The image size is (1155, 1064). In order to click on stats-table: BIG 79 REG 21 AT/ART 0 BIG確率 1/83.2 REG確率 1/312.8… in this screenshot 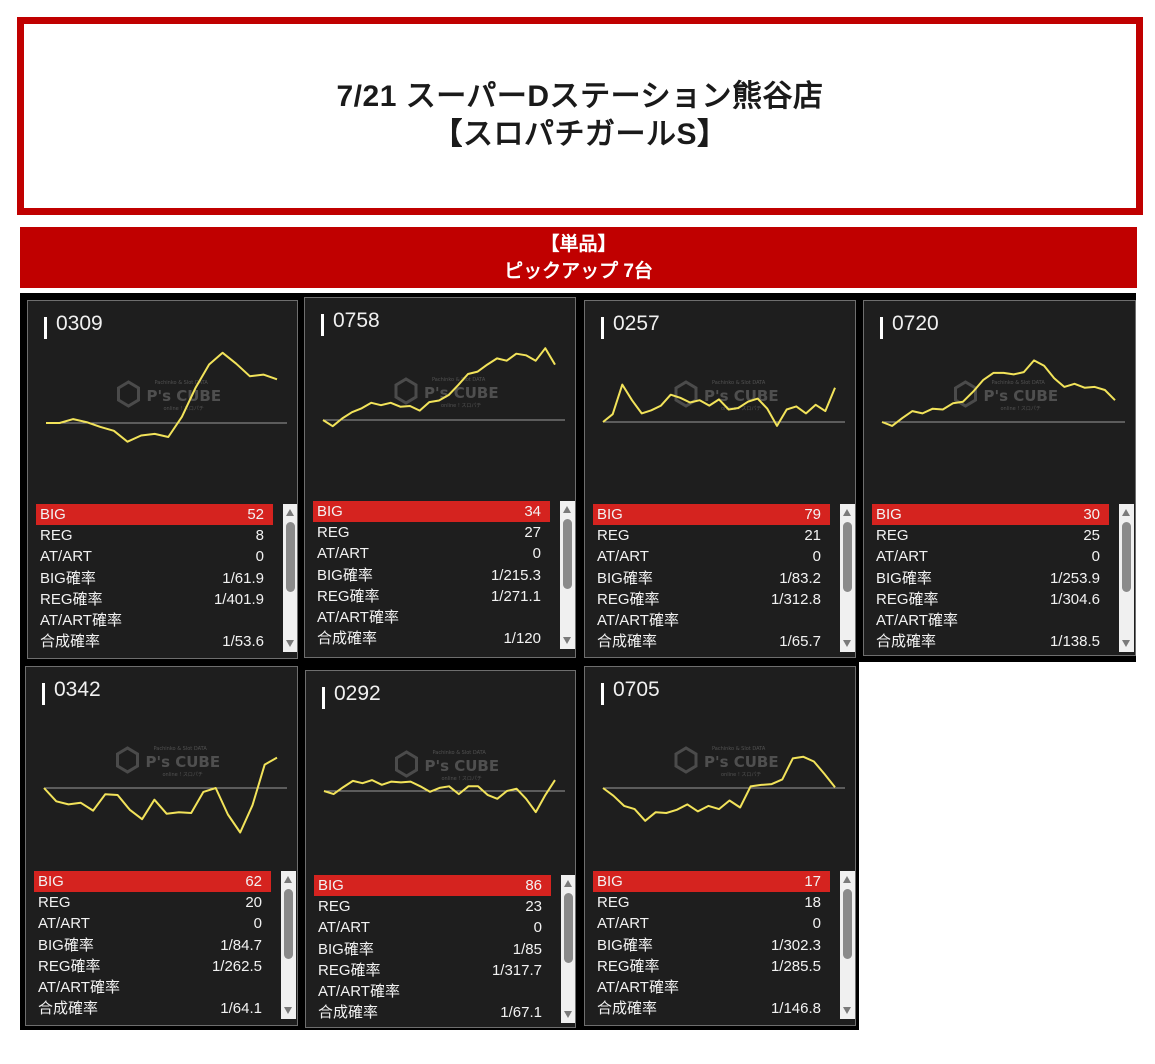, I will do `click(724, 578)`.